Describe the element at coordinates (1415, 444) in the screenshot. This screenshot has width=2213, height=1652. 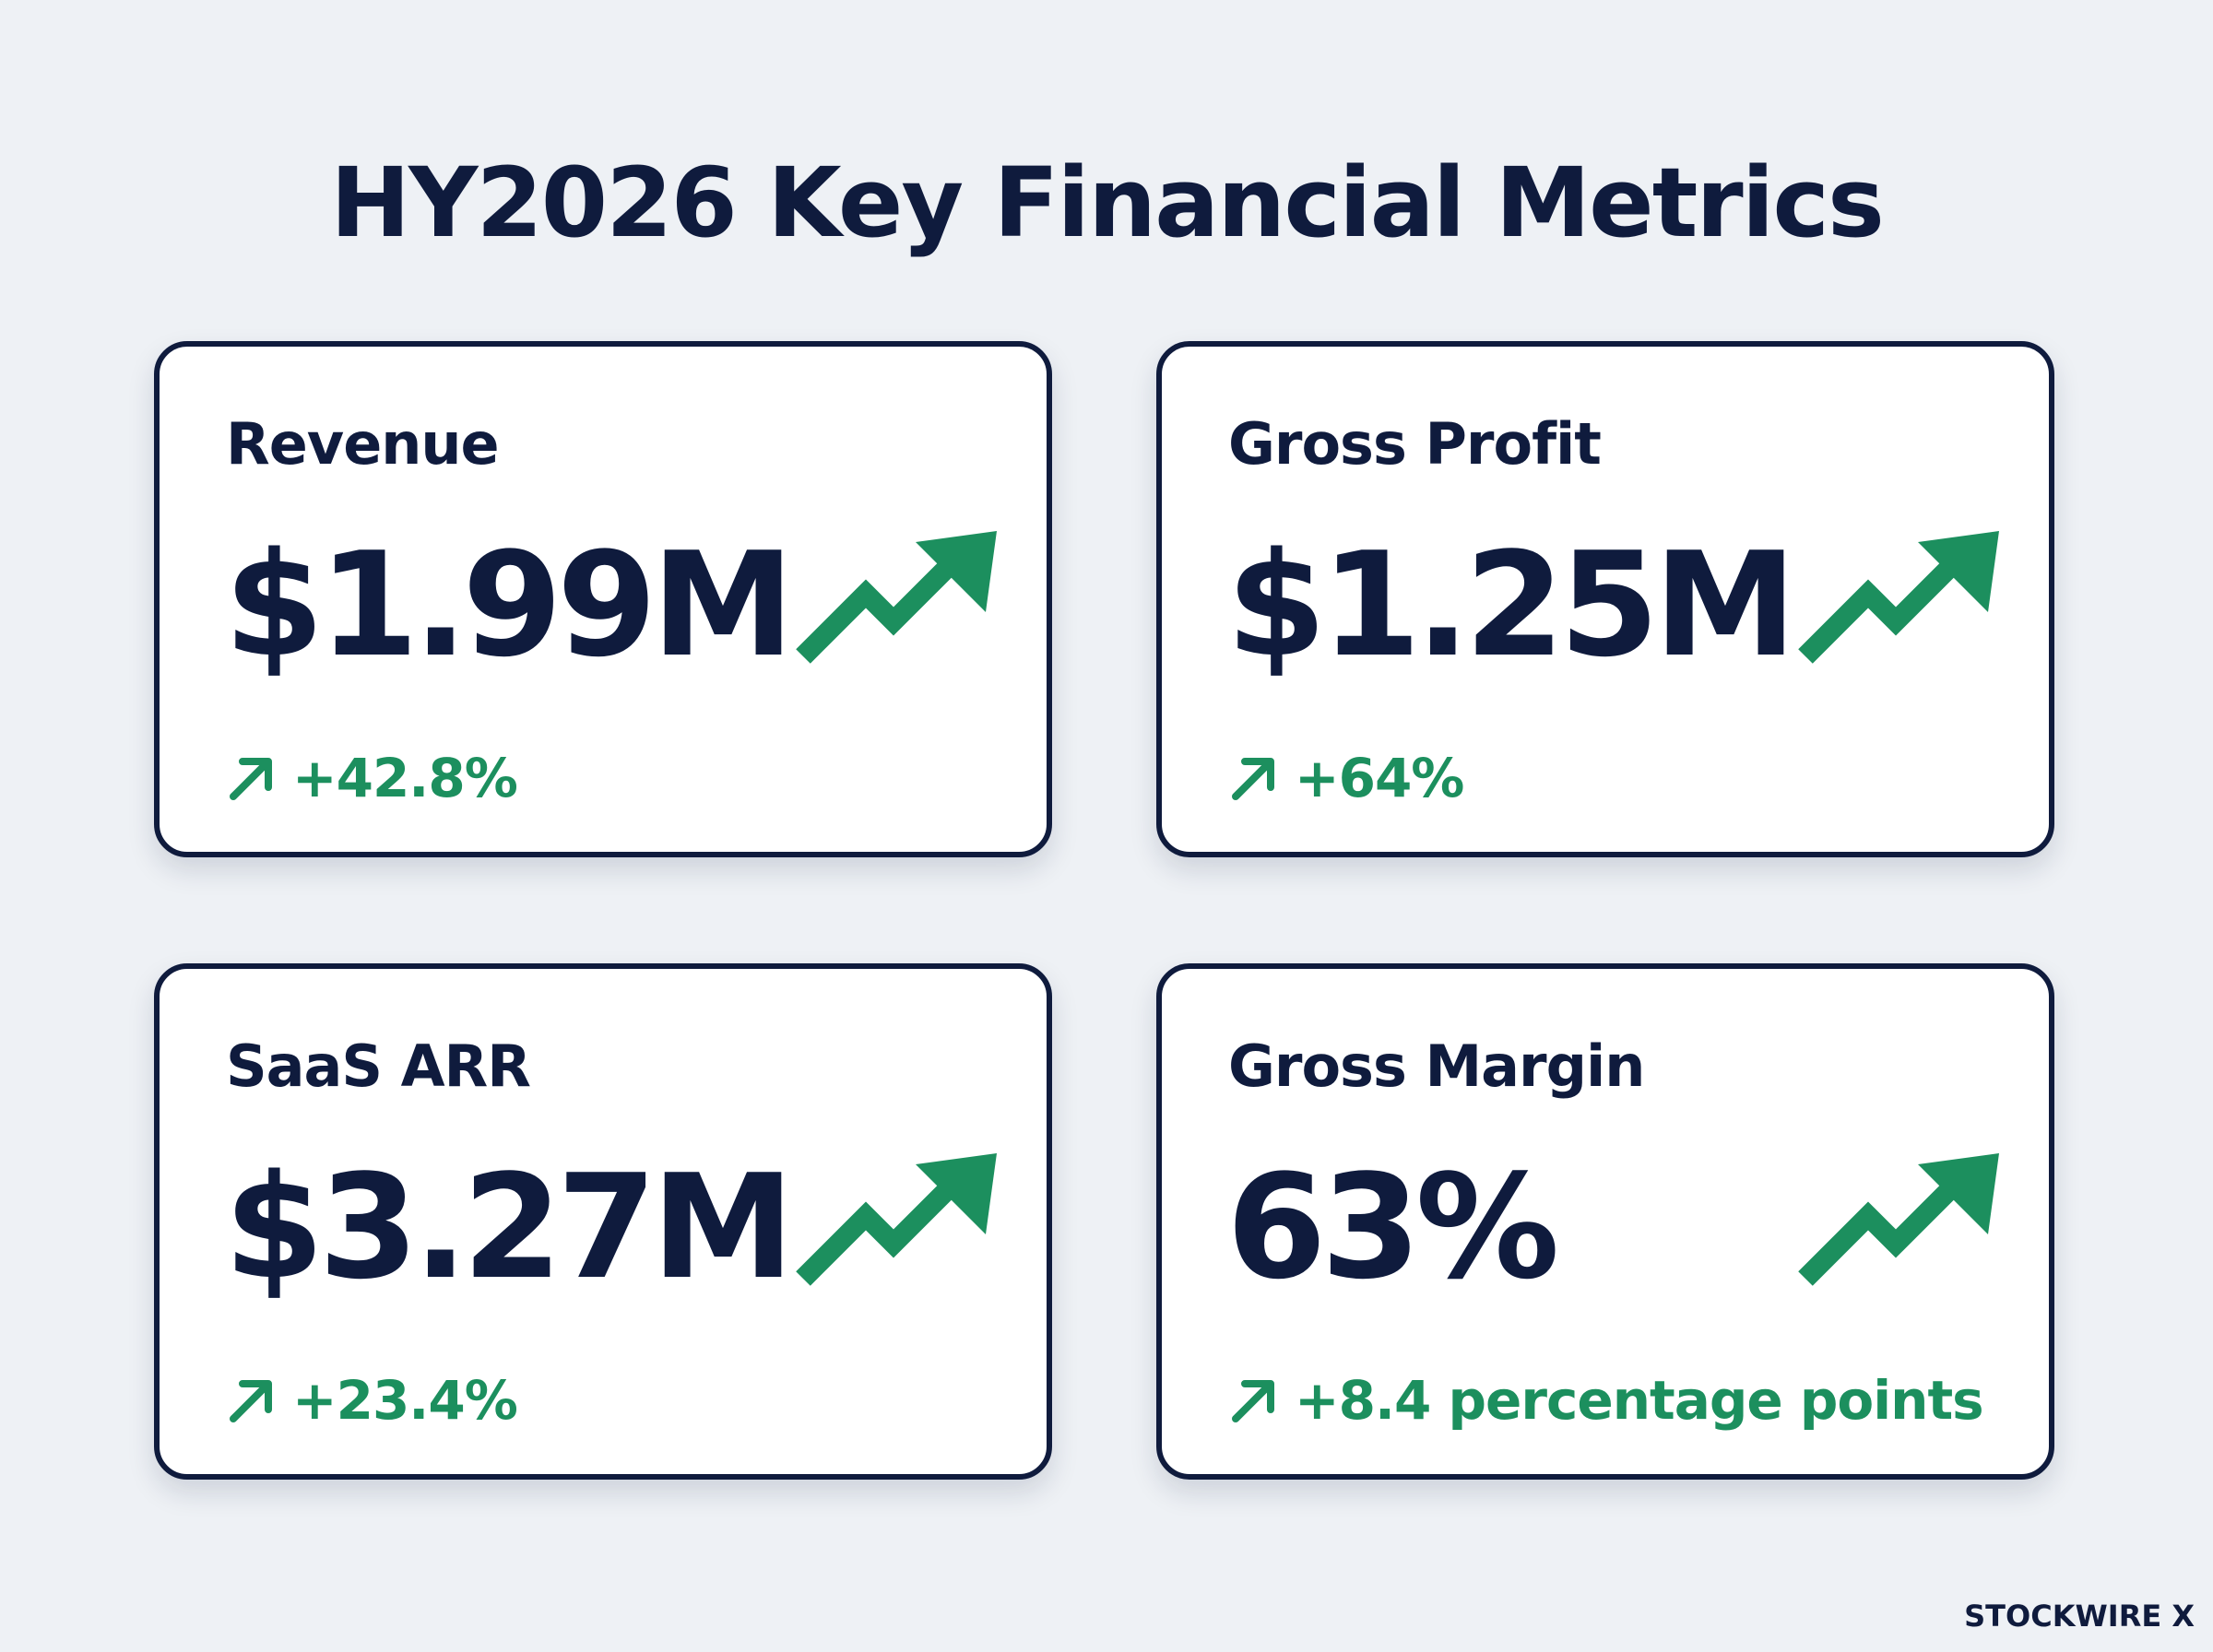
I see `metric-label: Gross Profit` at that location.